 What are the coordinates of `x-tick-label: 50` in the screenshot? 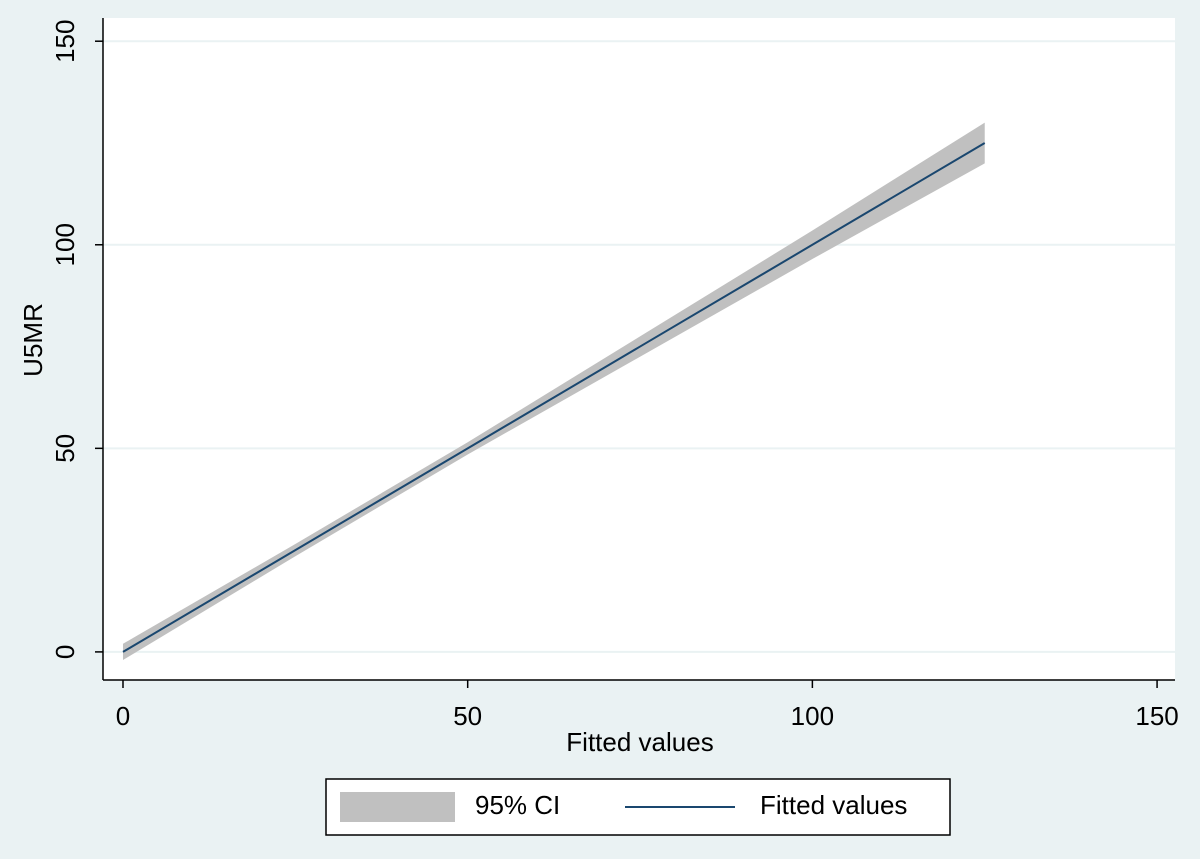 It's located at (467, 716).